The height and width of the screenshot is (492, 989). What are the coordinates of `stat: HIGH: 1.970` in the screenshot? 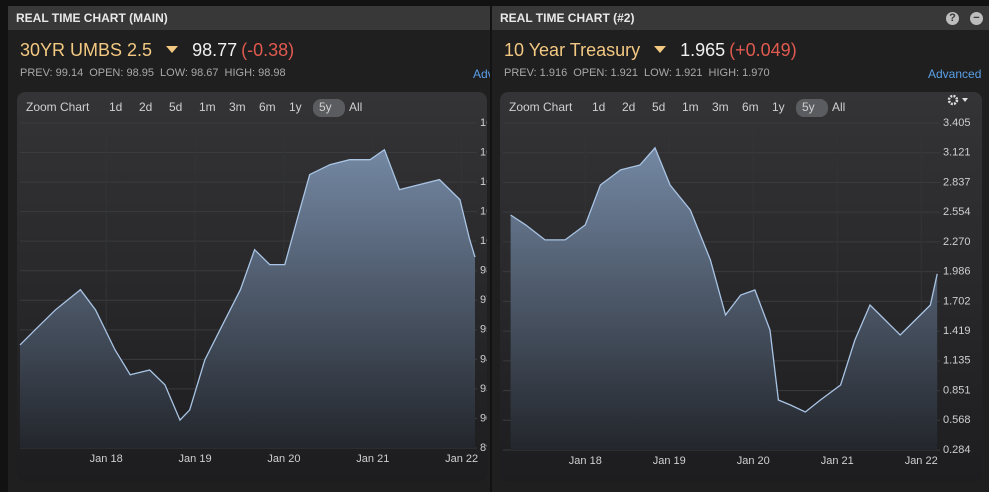 It's located at (739, 73).